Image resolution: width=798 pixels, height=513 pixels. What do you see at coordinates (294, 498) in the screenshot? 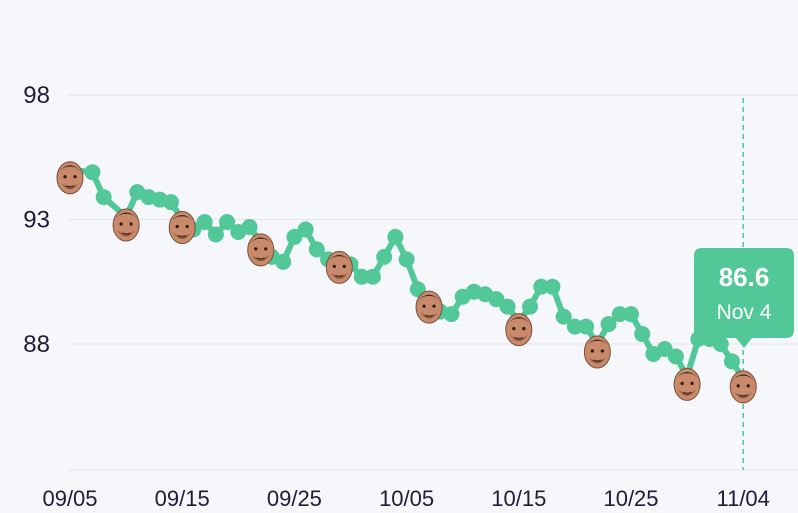
I see `x-tick-label: 09/25` at bounding box center [294, 498].